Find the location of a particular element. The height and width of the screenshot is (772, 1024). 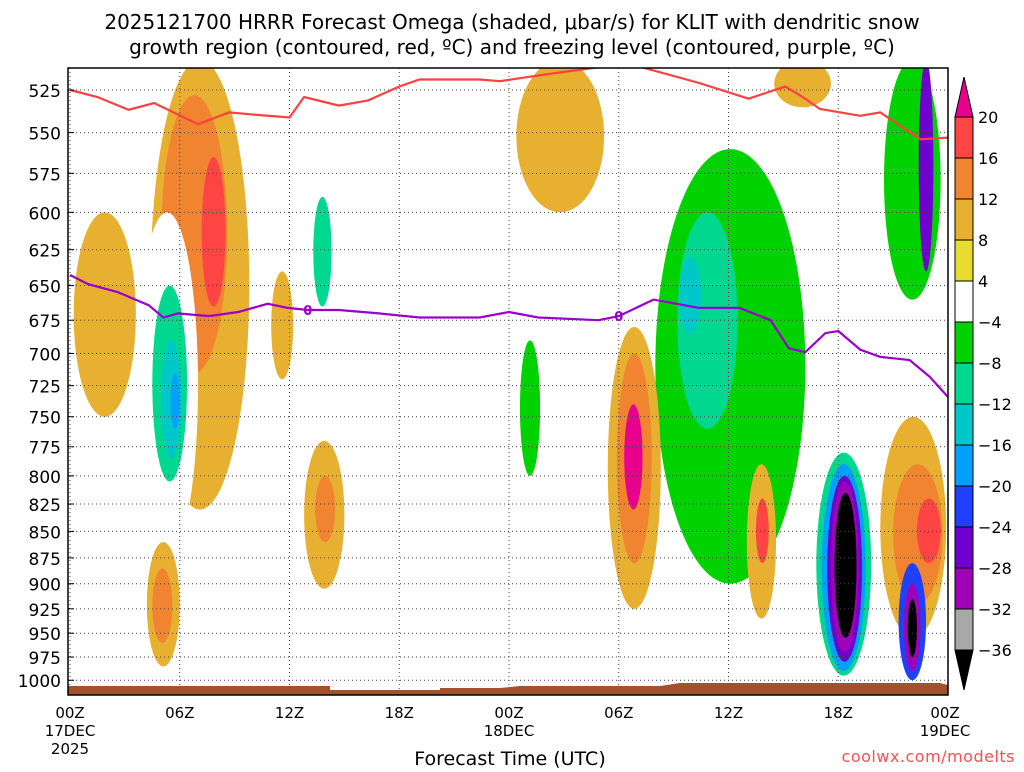

y-tick-label: 700 is located at coordinates (45, 356).